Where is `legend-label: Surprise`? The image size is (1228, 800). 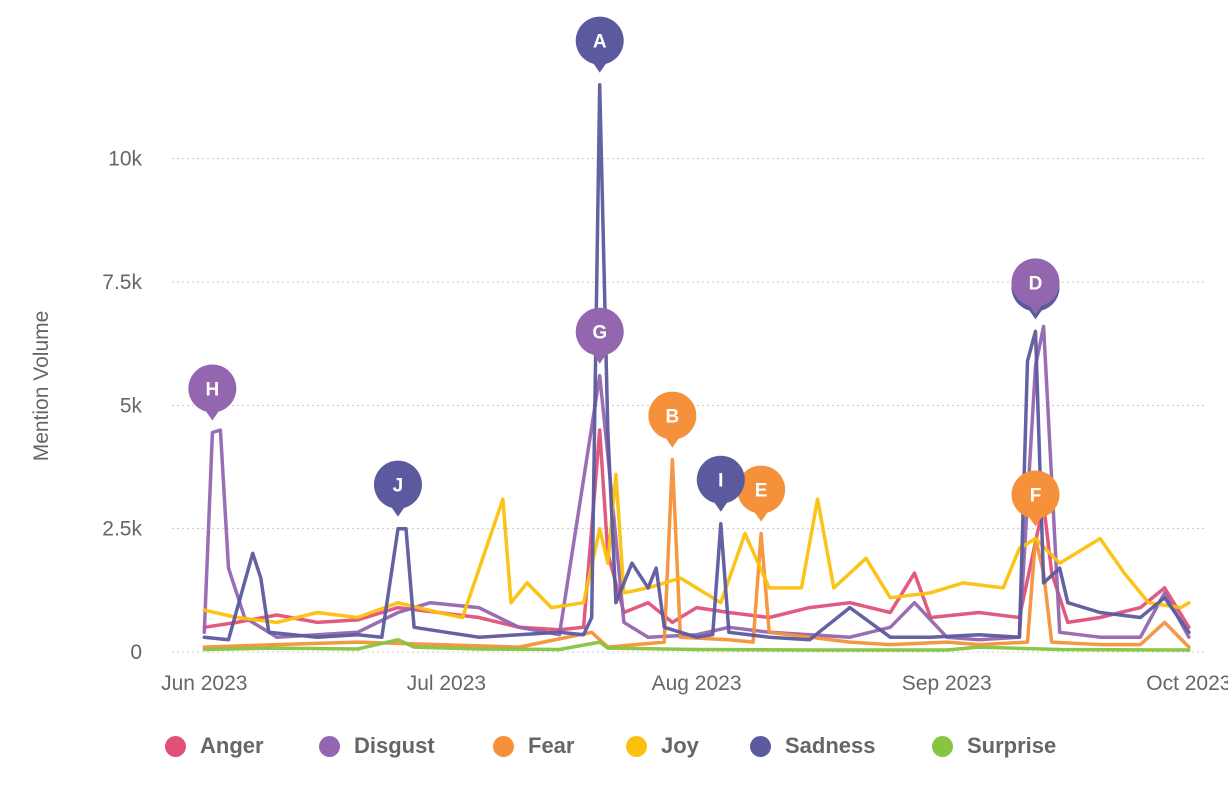
legend-label: Surprise is located at coordinates (1012, 745).